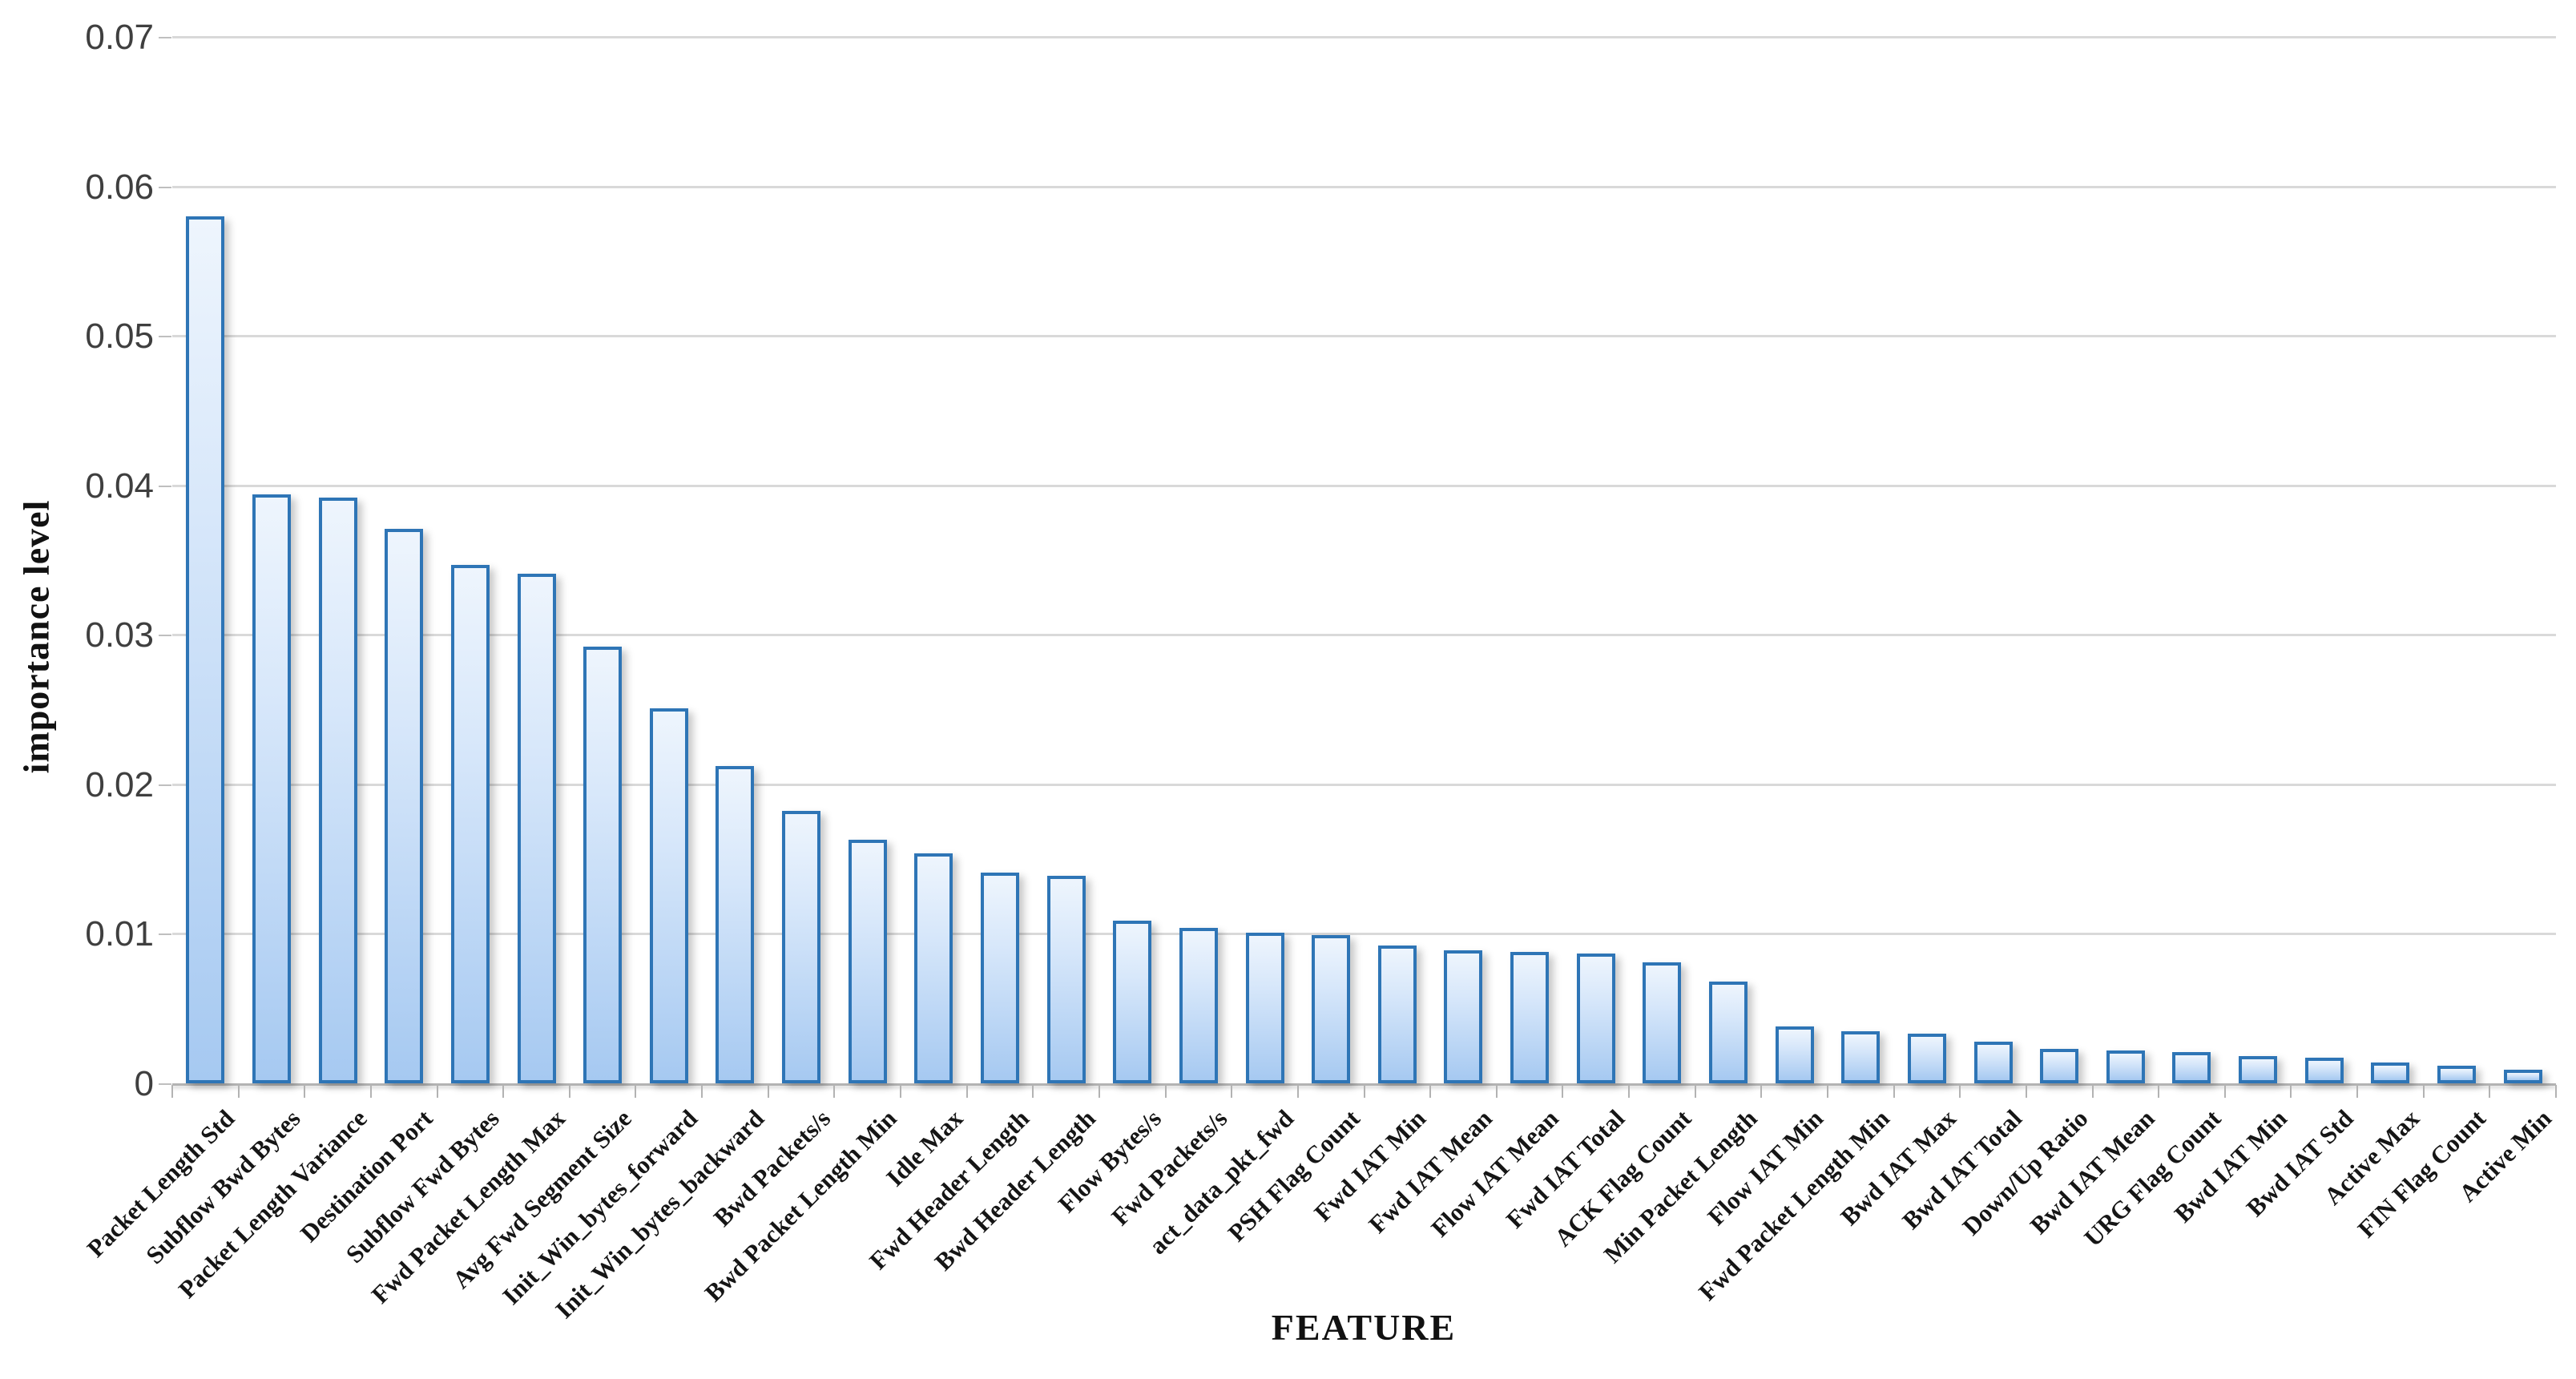  Describe the element at coordinates (1530, 1017) in the screenshot. I see `bar-flow-iat-mean` at that location.